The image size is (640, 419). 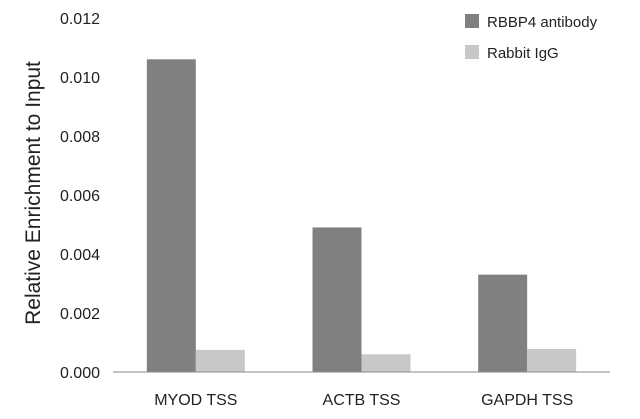 What do you see at coordinates (523, 53) in the screenshot?
I see `legend-label: Rabbit IgG` at bounding box center [523, 53].